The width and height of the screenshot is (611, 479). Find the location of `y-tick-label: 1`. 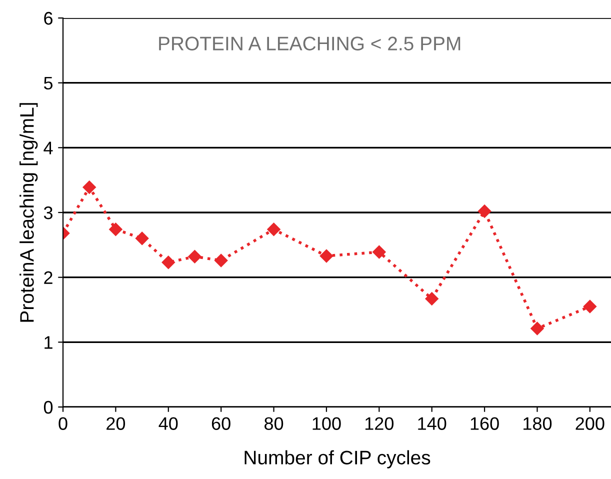

y-tick-label: 1 is located at coordinates (48, 342).